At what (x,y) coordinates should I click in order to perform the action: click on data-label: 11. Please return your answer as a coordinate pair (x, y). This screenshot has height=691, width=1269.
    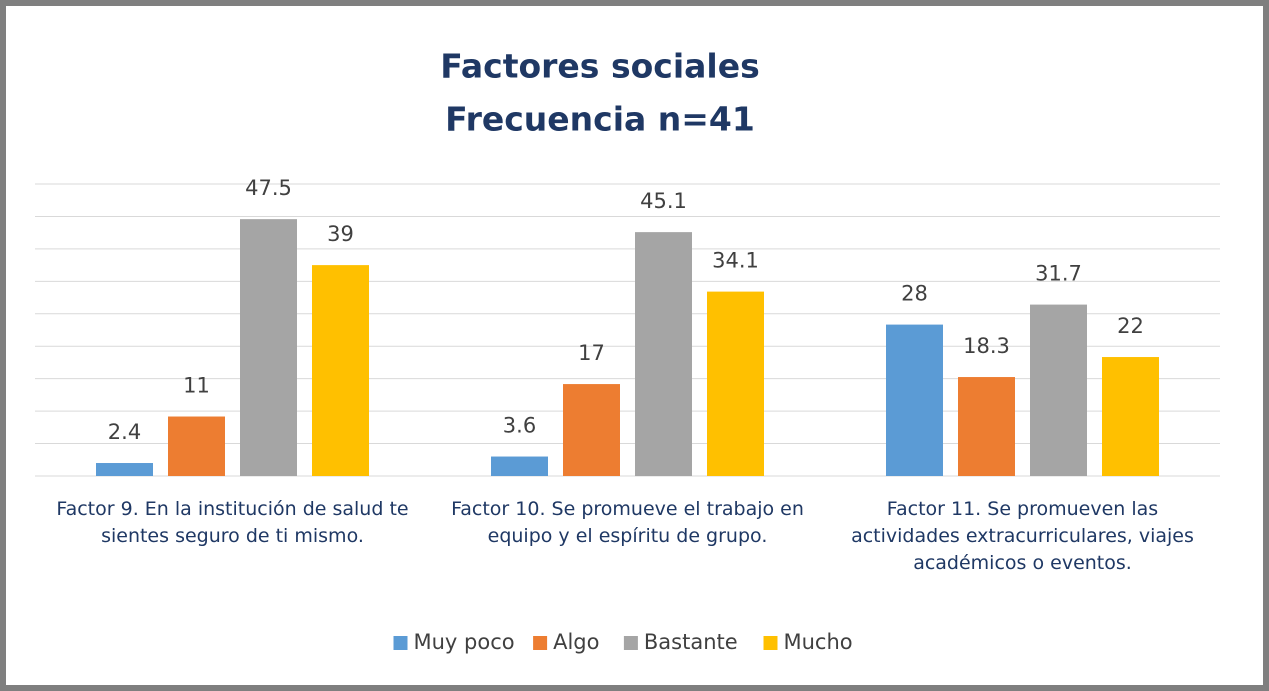
    Looking at the image, I should click on (196, 386).